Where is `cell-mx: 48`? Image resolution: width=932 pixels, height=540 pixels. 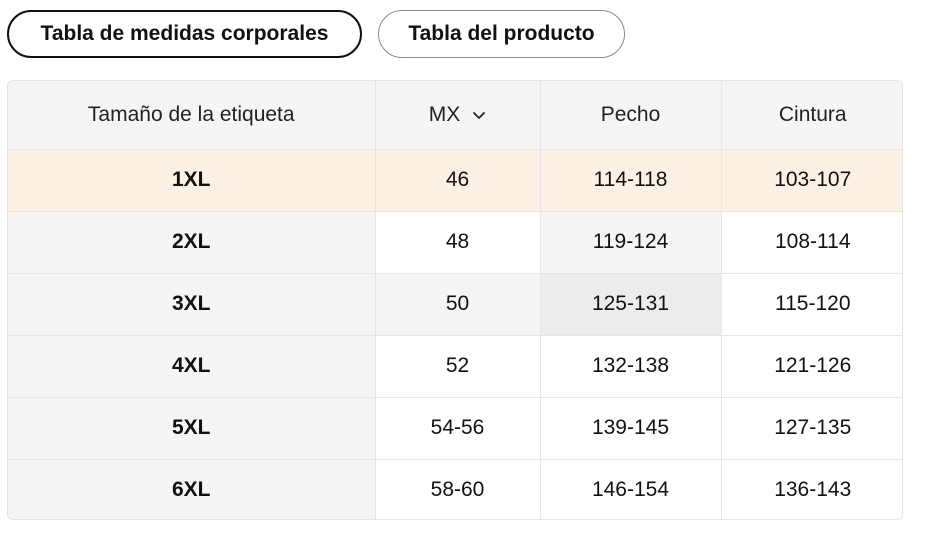 cell-mx: 48 is located at coordinates (458, 242).